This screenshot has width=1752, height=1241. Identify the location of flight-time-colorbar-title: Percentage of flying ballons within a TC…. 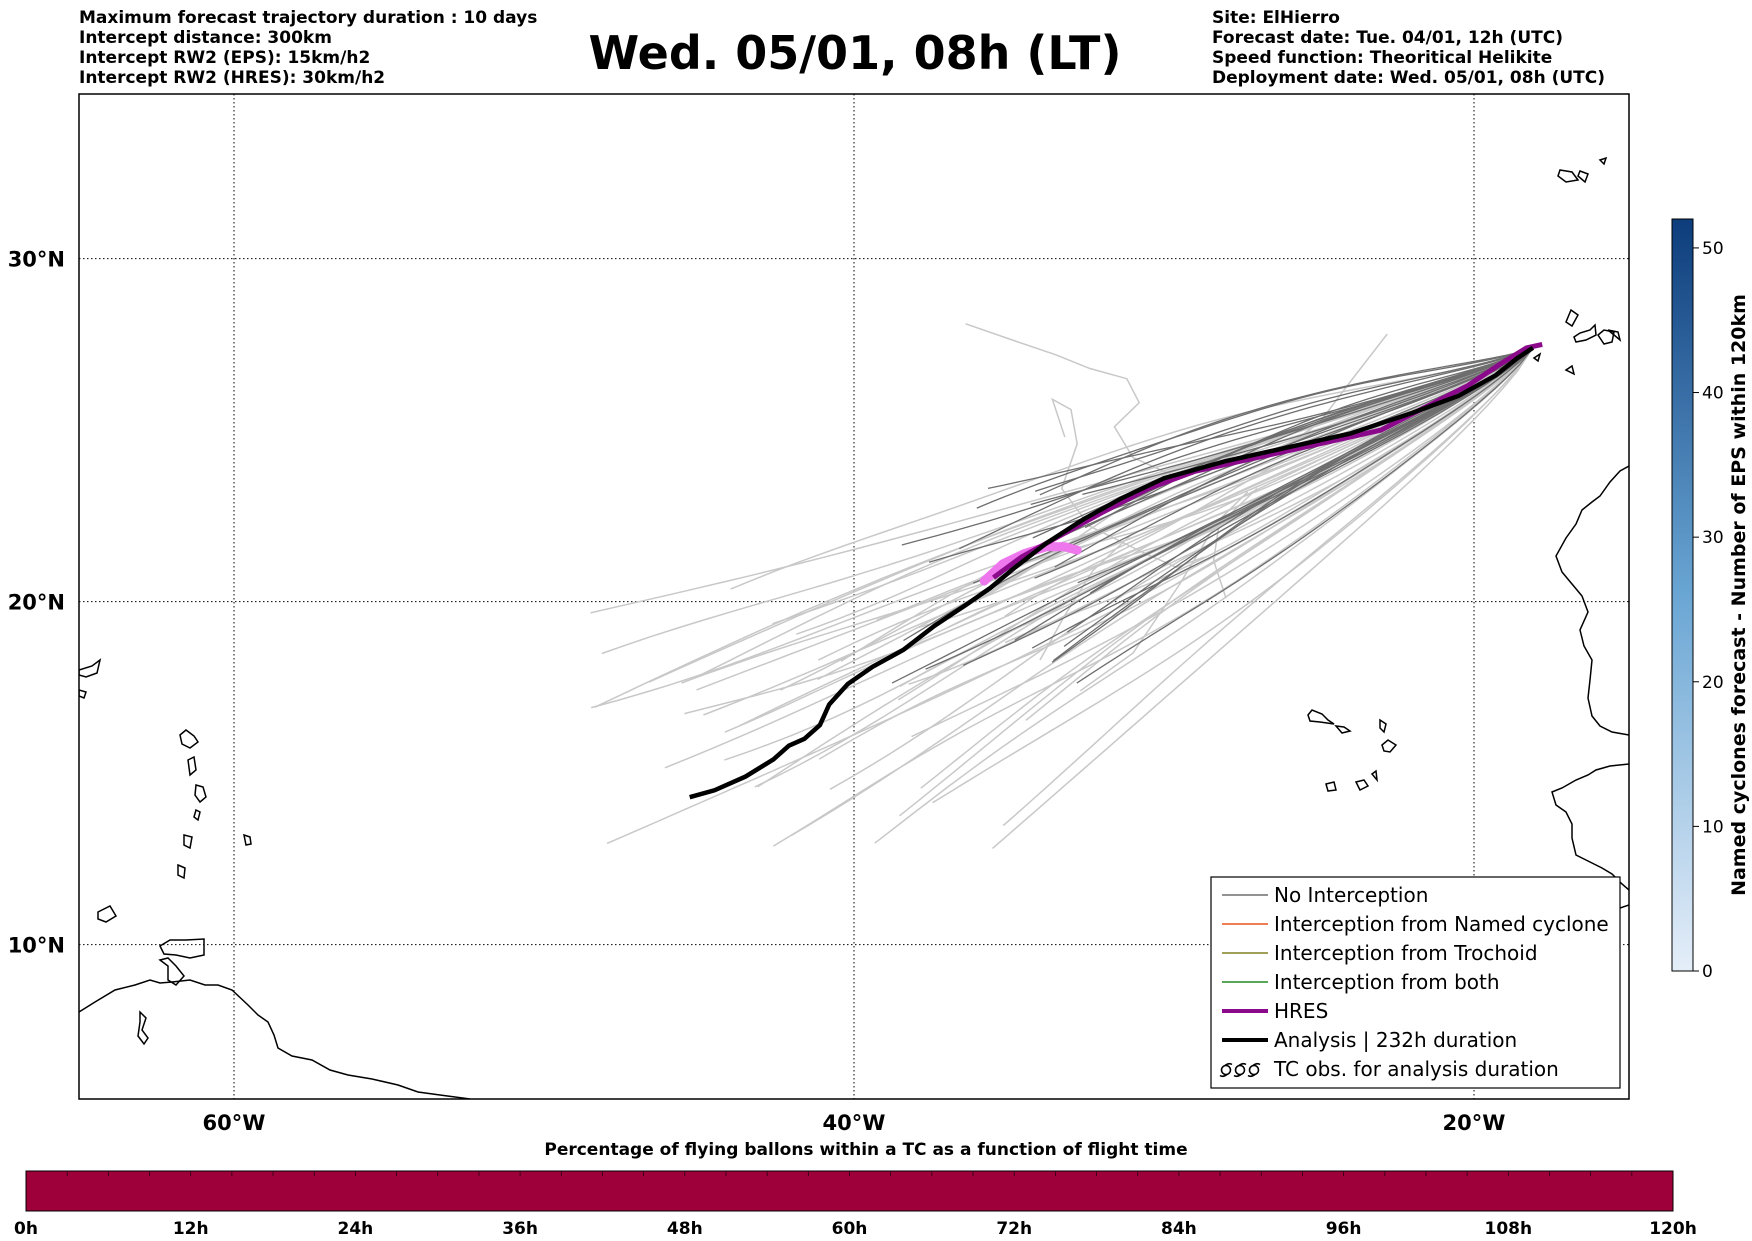
(865, 1150).